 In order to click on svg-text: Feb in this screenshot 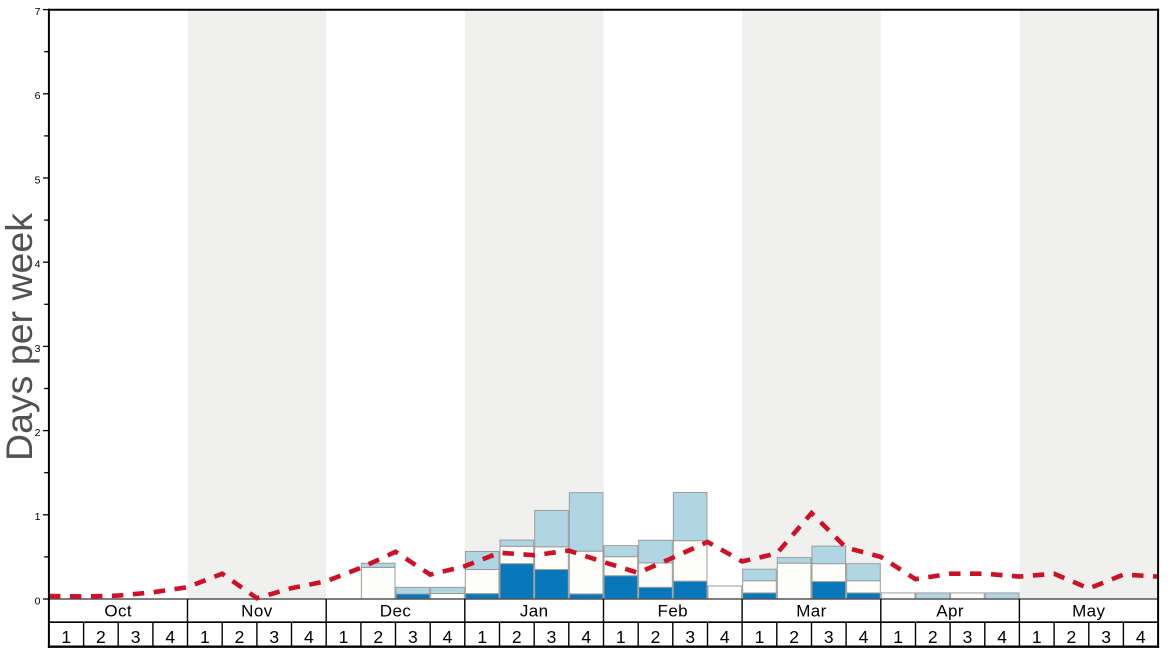, I will do `click(673, 610)`.